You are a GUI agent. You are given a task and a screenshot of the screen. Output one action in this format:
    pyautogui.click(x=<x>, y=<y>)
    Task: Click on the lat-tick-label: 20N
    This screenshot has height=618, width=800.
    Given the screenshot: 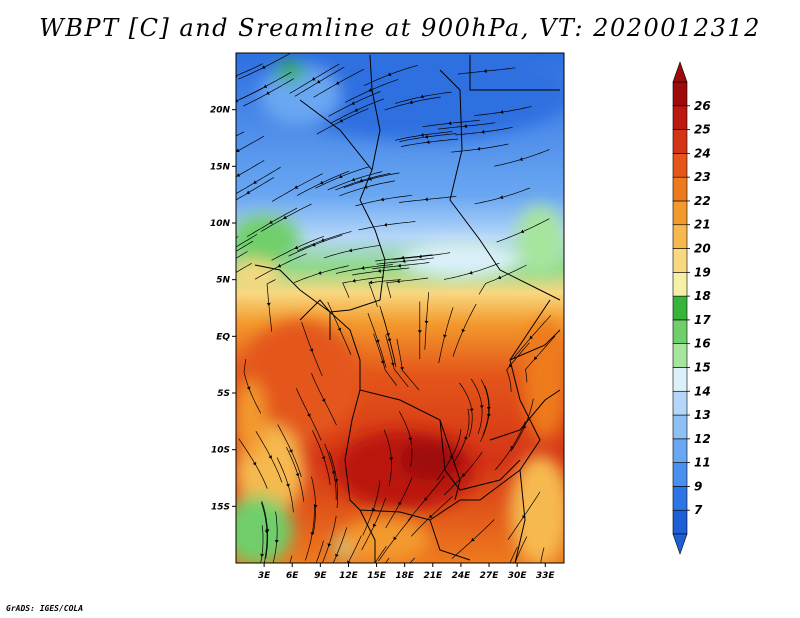 What is the action you would take?
    pyautogui.click(x=220, y=111)
    